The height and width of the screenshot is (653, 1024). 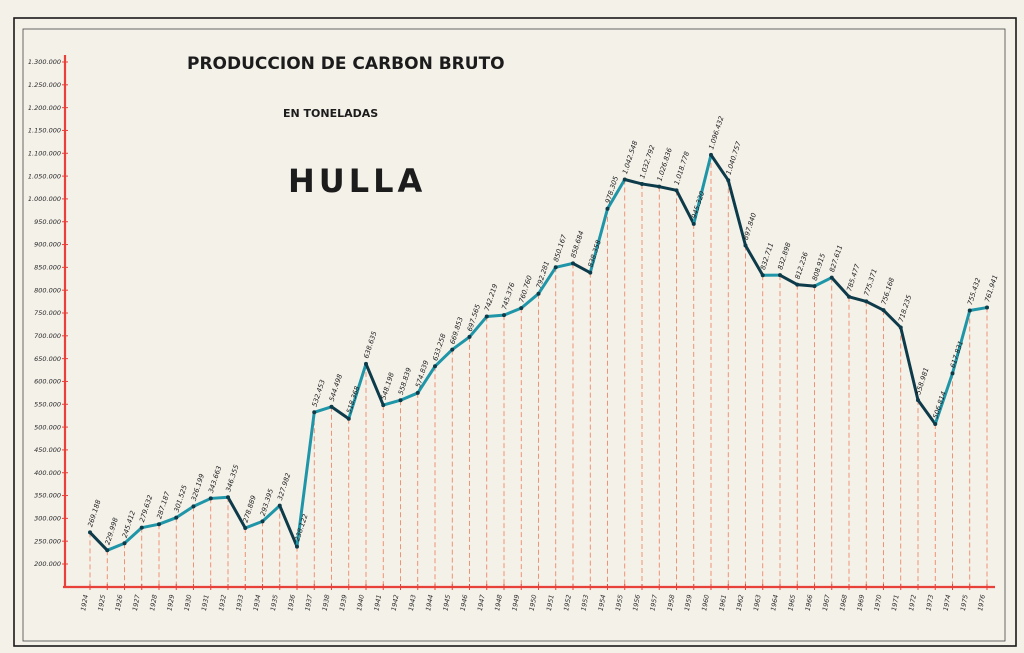 What do you see at coordinates (47, 359) in the screenshot?
I see `y-tick-label: 650.000` at bounding box center [47, 359].